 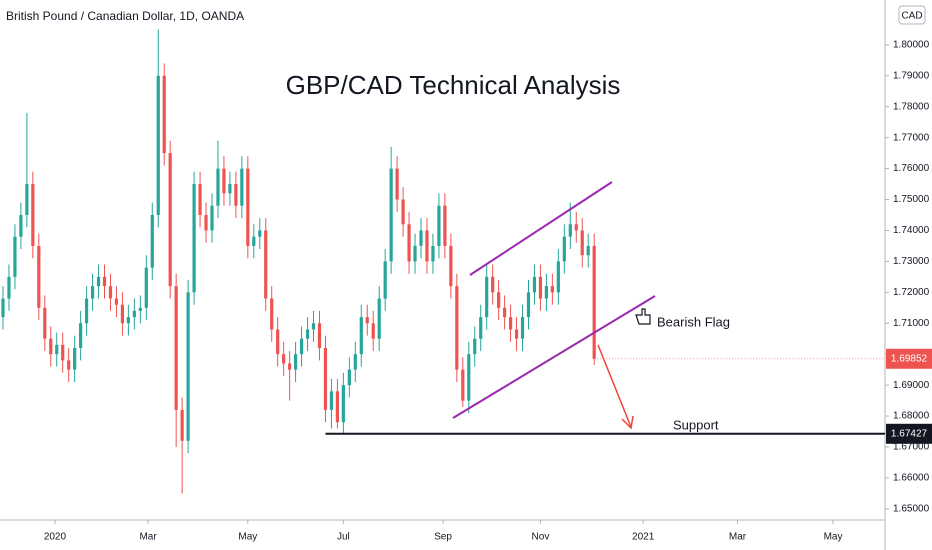 What do you see at coordinates (541, 537) in the screenshot?
I see `x-tick-label: Nov` at bounding box center [541, 537].